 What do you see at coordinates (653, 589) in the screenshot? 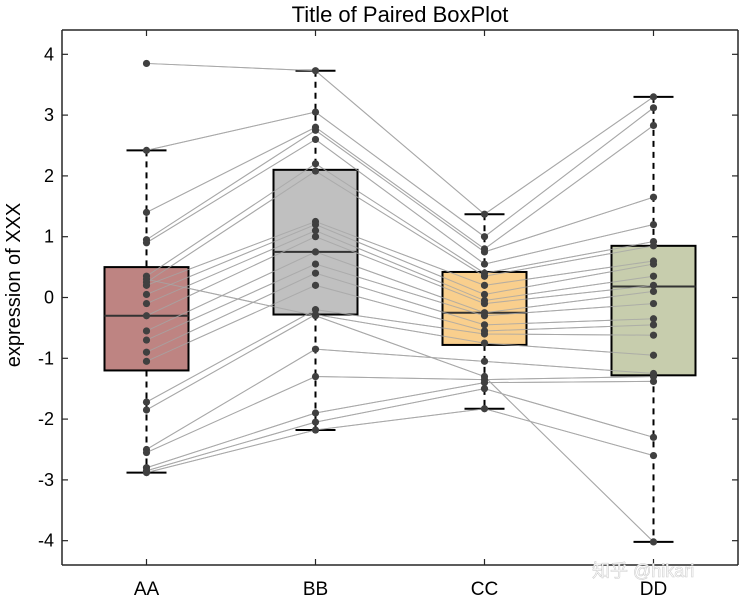
I see `x-tick-label-dd: DD` at bounding box center [653, 589].